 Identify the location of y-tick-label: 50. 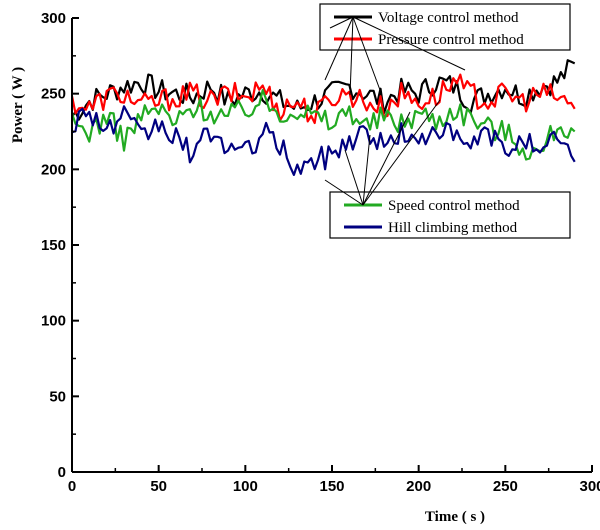
(57, 396).